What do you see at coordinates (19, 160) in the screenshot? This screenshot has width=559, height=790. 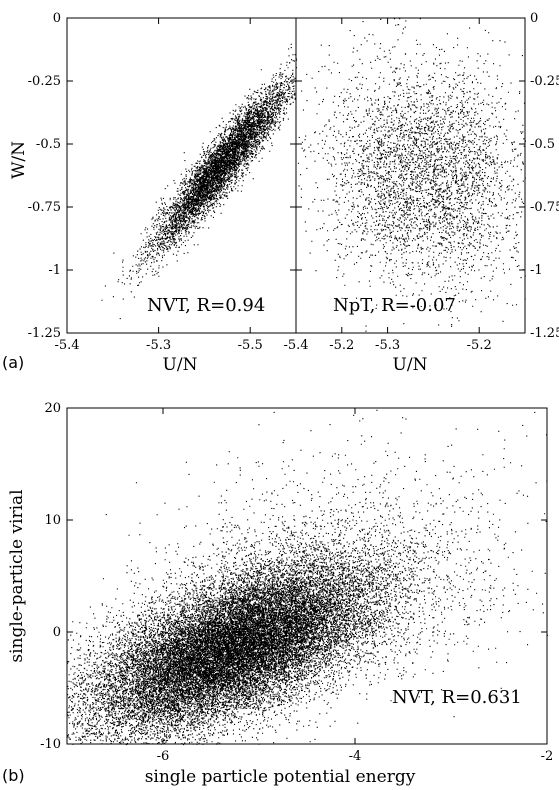 I see `panel-a-ylabel: W/N` at bounding box center [19, 160].